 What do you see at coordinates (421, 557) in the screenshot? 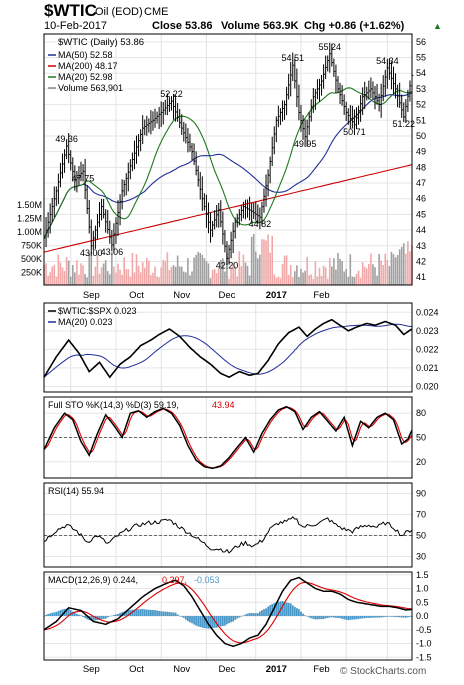
I see `y-tick-label: 30` at bounding box center [421, 557].